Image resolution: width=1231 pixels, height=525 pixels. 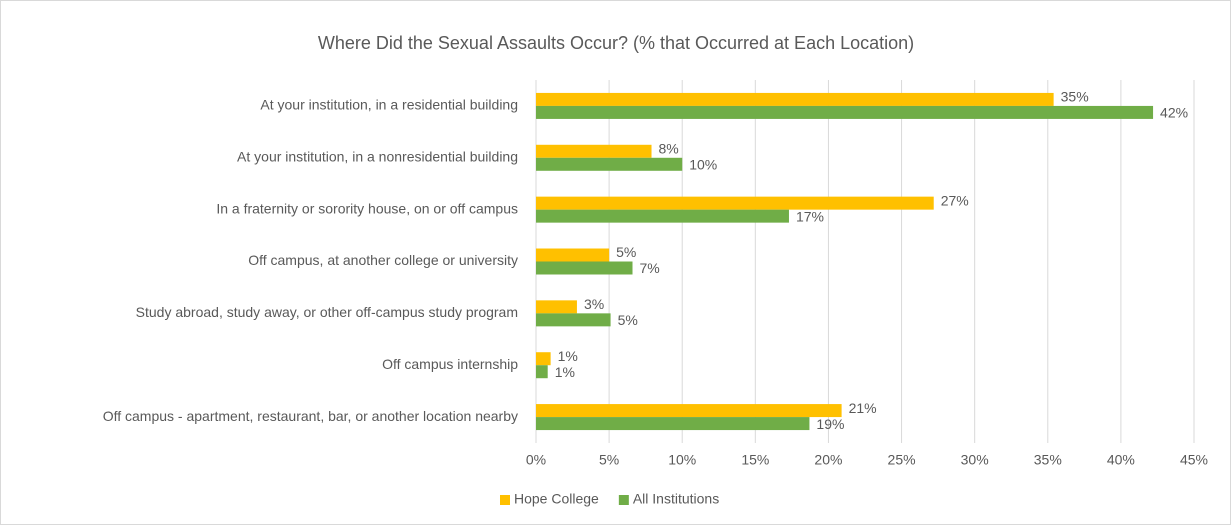 What do you see at coordinates (975, 460) in the screenshot?
I see `x-tick-label: 30%` at bounding box center [975, 460].